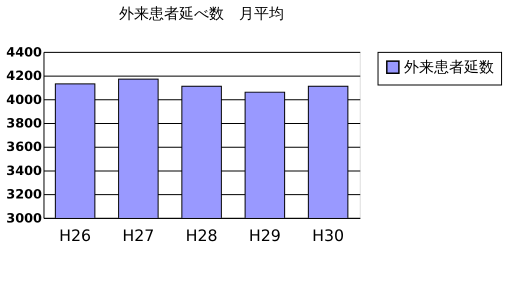  Describe the element at coordinates (24, 124) in the screenshot. I see `y-tick-label: 3800` at that location.